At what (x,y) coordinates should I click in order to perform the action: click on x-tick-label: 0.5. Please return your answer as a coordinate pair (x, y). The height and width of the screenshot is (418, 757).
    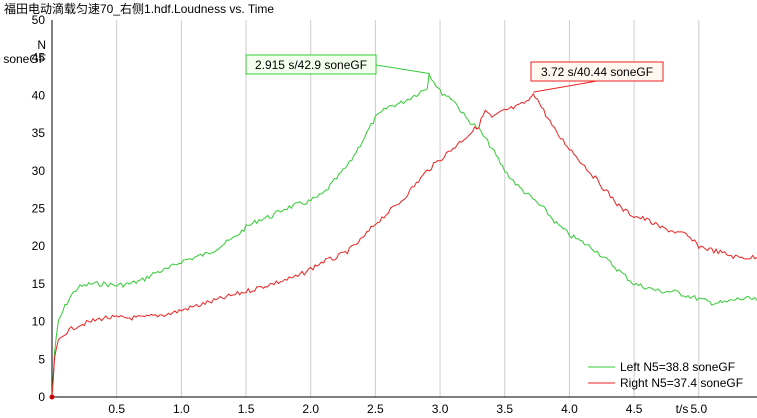
    Looking at the image, I should click on (116, 409).